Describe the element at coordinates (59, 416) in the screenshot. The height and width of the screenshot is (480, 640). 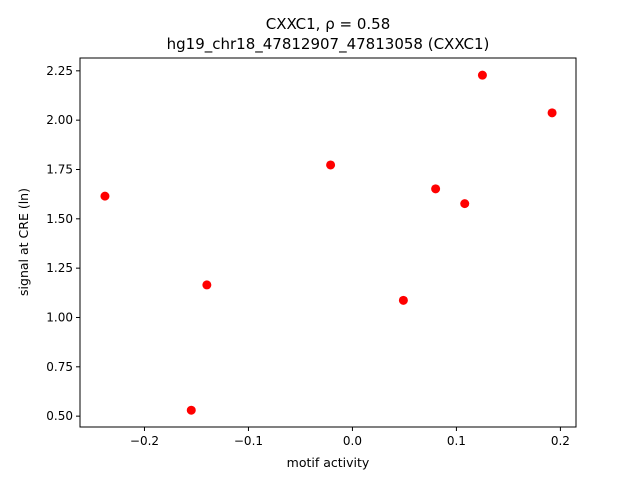
I see `y-tick-label: 0.50` at that location.